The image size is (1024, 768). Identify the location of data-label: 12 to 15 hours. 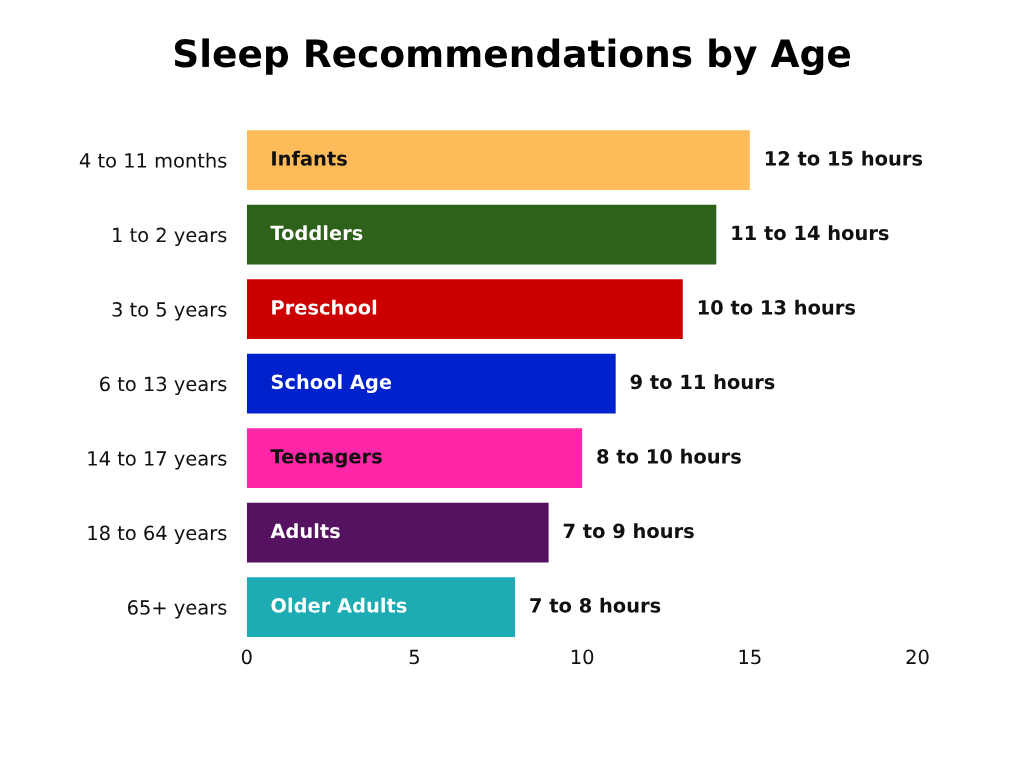
(844, 158).